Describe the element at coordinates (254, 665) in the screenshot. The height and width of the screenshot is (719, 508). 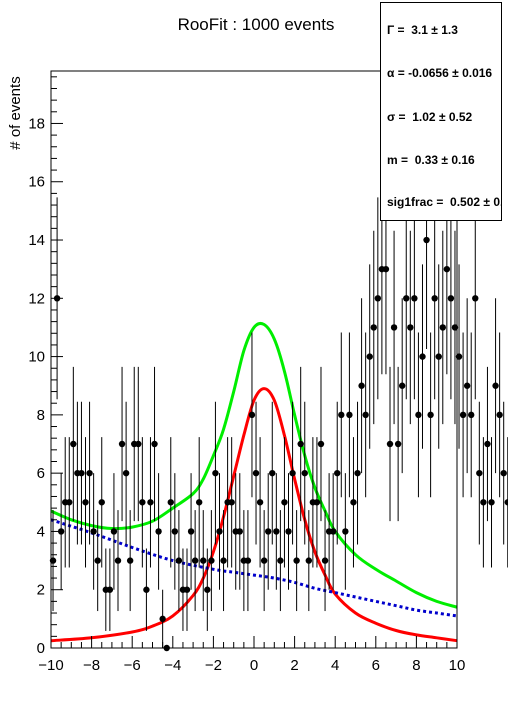
I see `x-tick-label: 0` at that location.